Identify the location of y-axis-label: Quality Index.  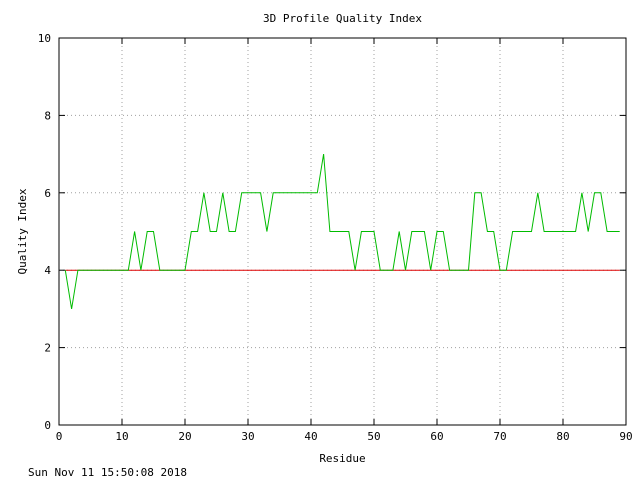
(22, 231).